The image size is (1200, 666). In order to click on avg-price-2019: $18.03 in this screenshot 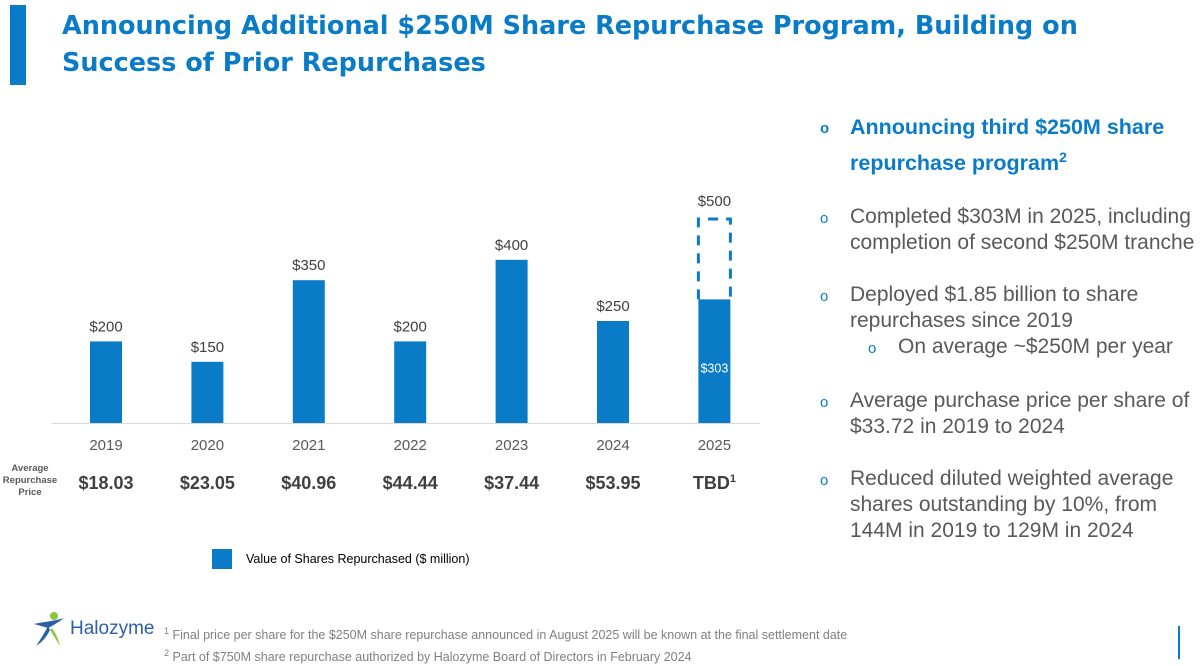, I will do `click(105, 483)`.